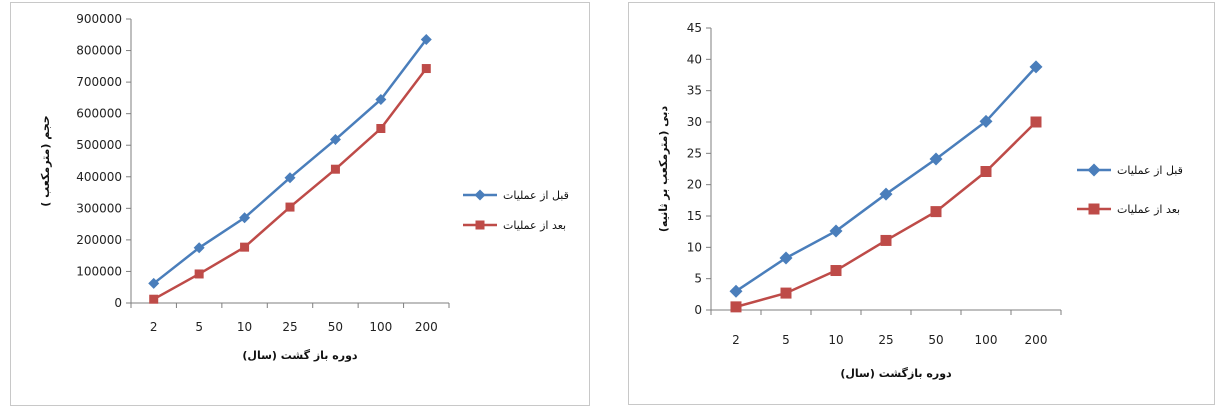 This screenshot has height=409, width=1219. What do you see at coordinates (99, 82) in the screenshot?
I see `y-tick-label: 700000` at bounding box center [99, 82].